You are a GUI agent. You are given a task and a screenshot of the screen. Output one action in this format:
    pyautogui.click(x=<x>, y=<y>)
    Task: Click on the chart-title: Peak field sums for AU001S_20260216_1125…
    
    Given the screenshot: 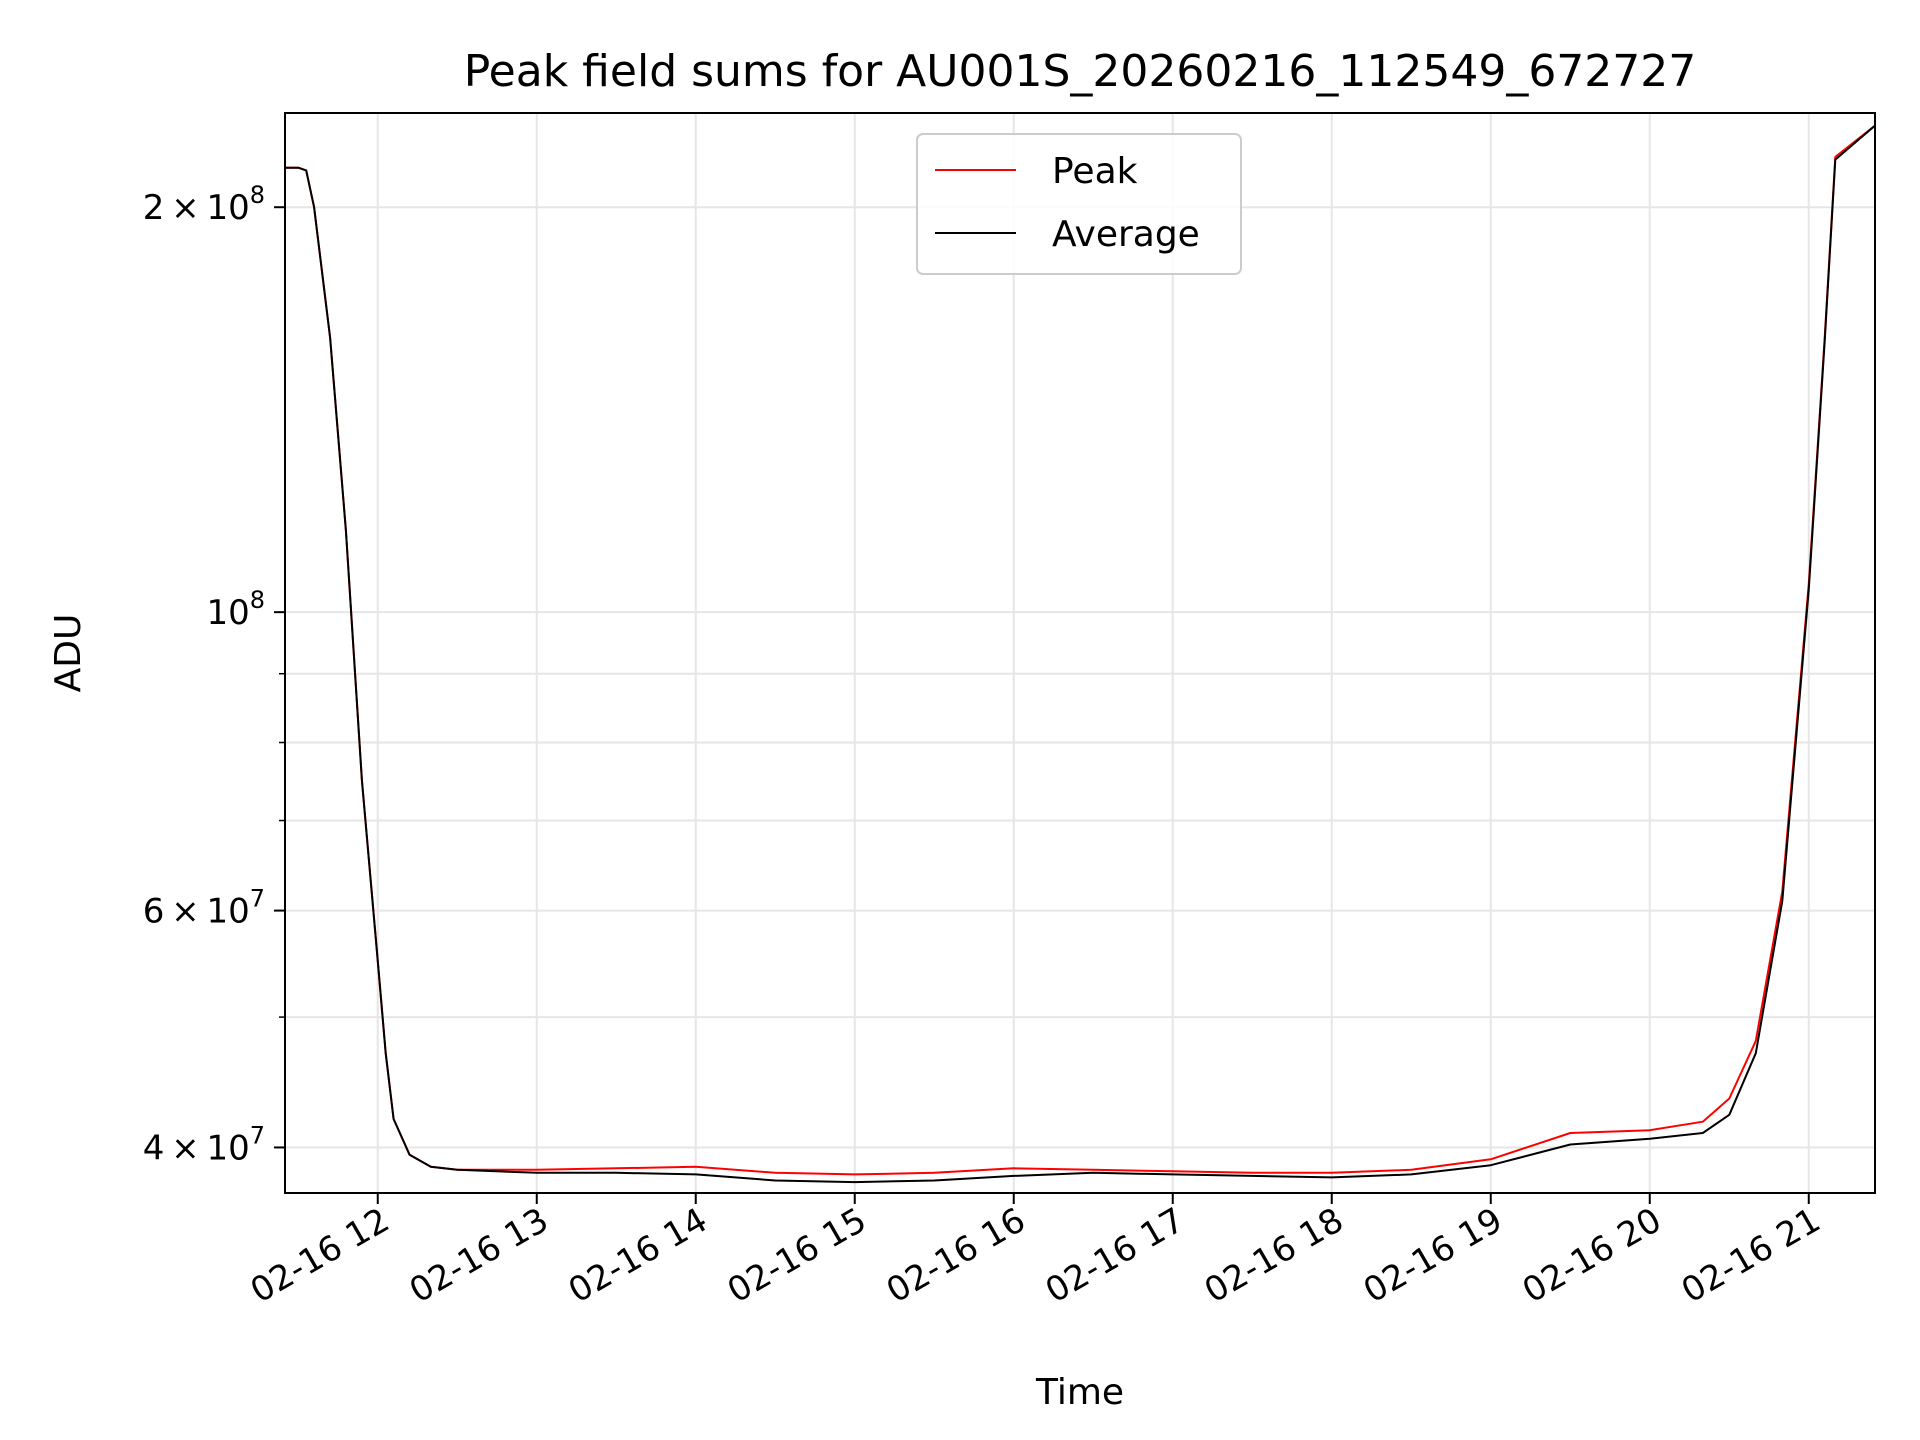 What is the action you would take?
    pyautogui.click(x=1080, y=71)
    